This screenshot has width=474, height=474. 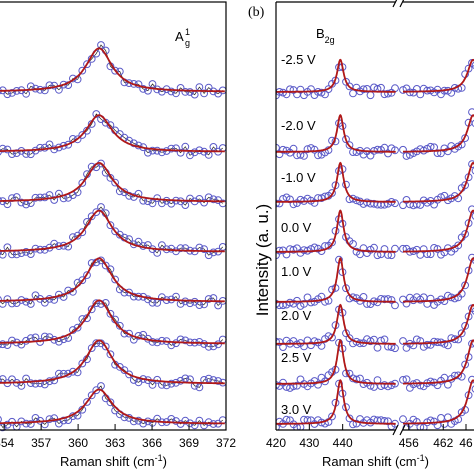 I want to click on panel-b-tick-label: 456, so click(x=409, y=443).